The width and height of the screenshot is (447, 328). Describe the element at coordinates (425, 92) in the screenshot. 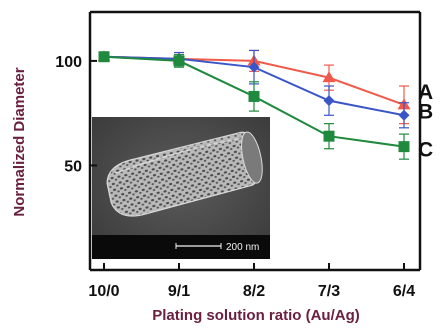

I see `series-label: A` at that location.